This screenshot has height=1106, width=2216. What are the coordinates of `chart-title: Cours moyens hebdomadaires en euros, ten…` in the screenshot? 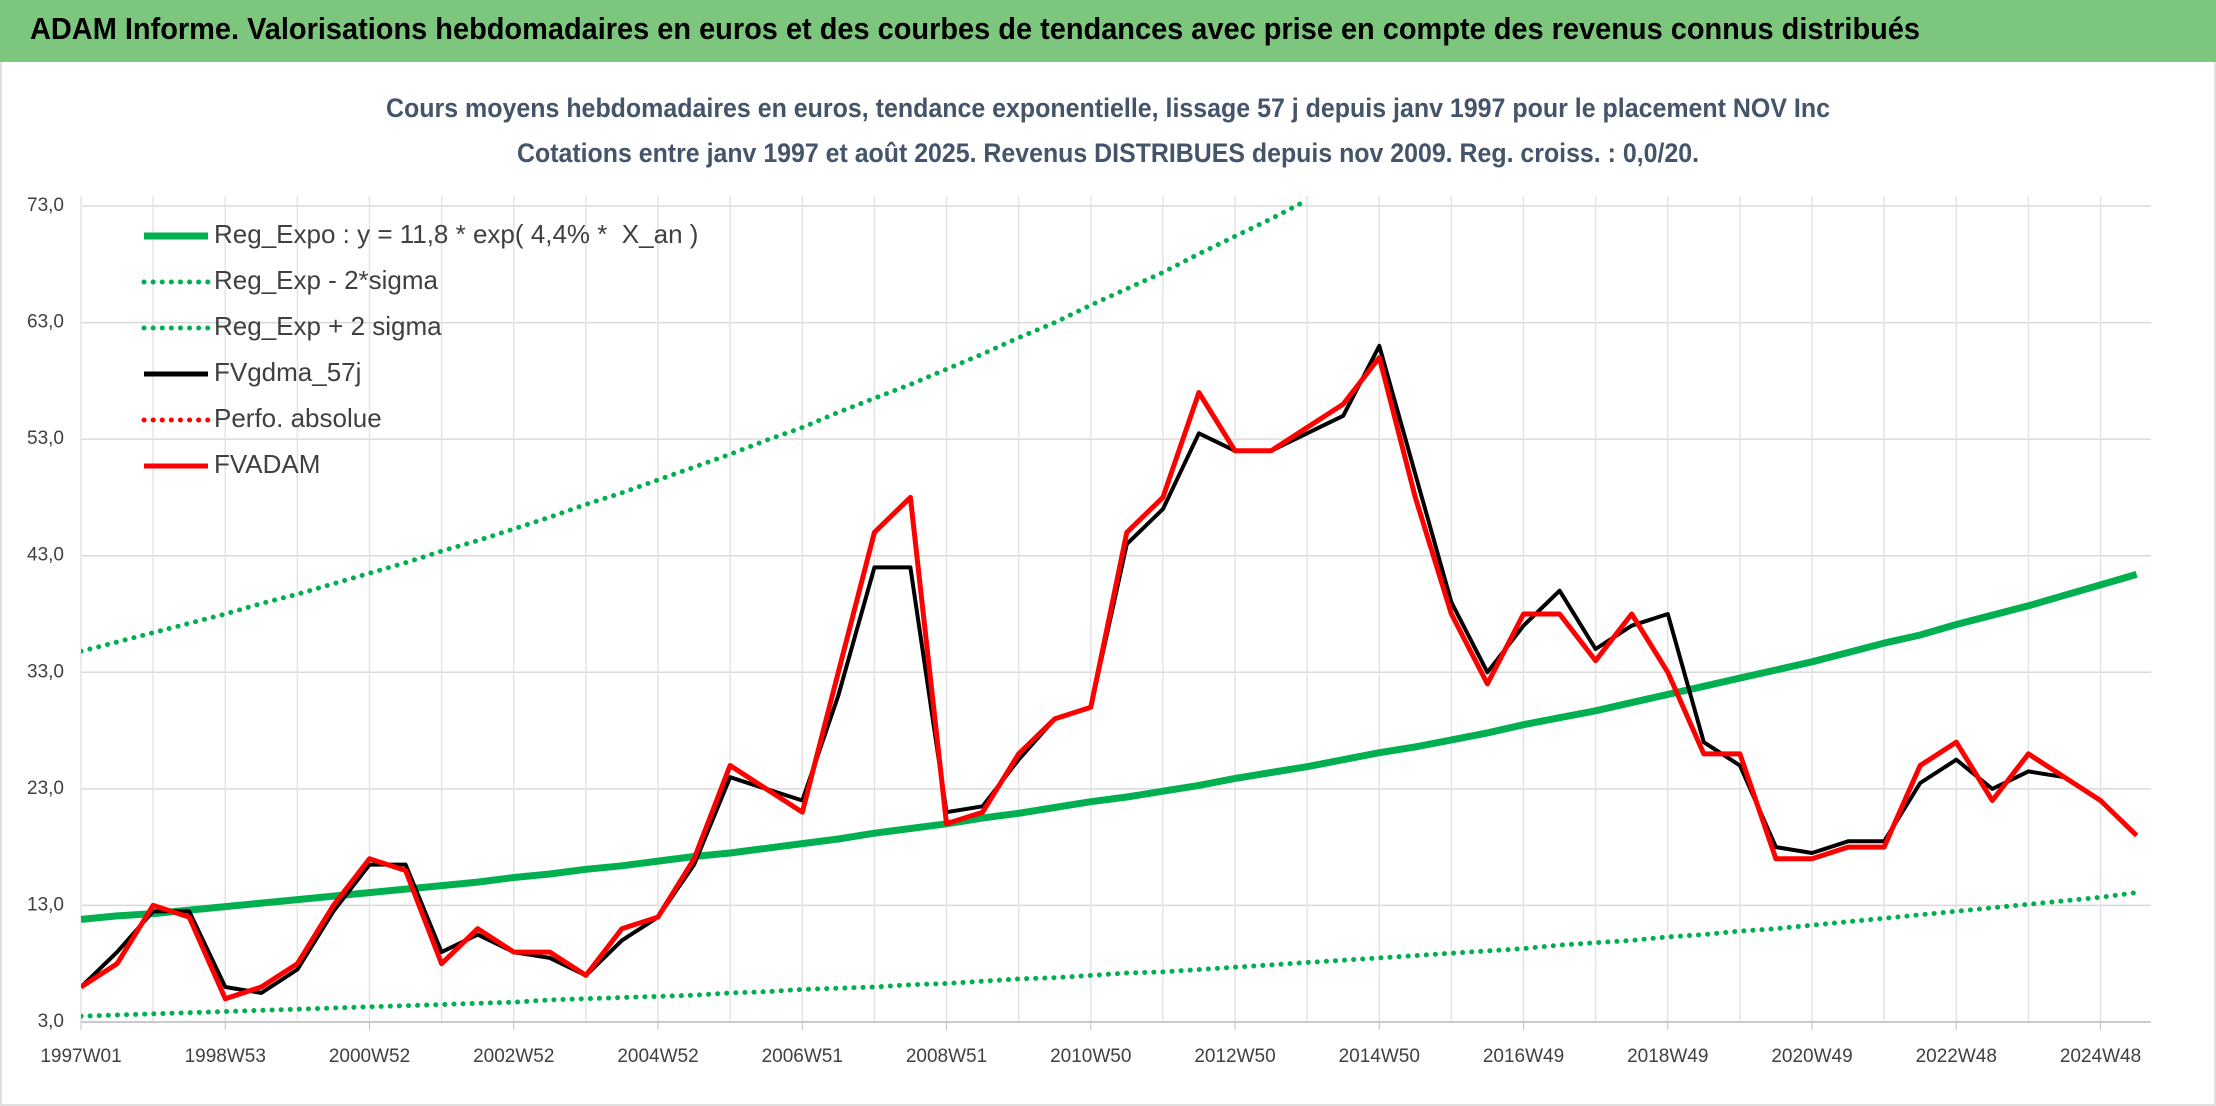 It's located at (1108, 108).